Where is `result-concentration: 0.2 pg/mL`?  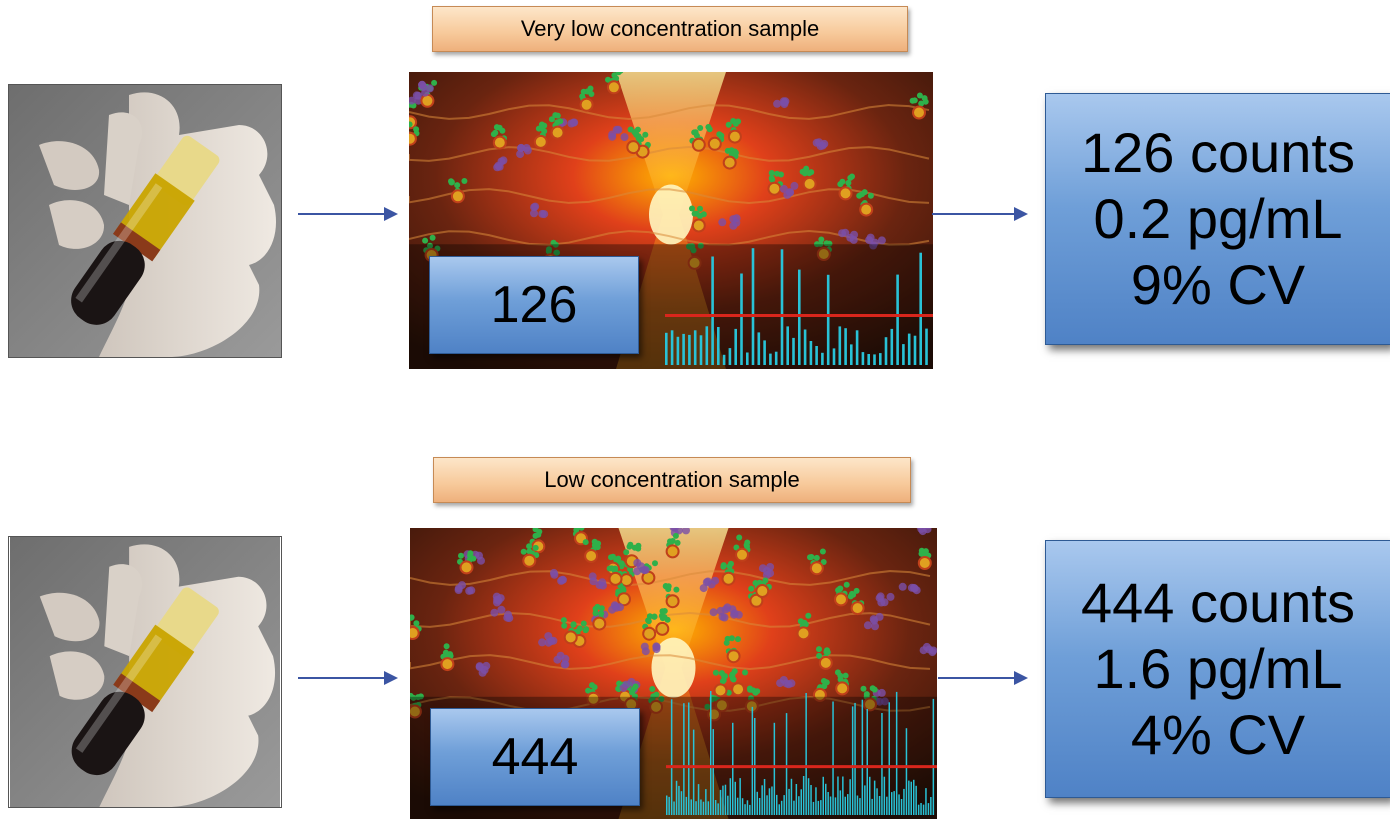
result-concentration: 0.2 pg/mL is located at coordinates (1218, 218).